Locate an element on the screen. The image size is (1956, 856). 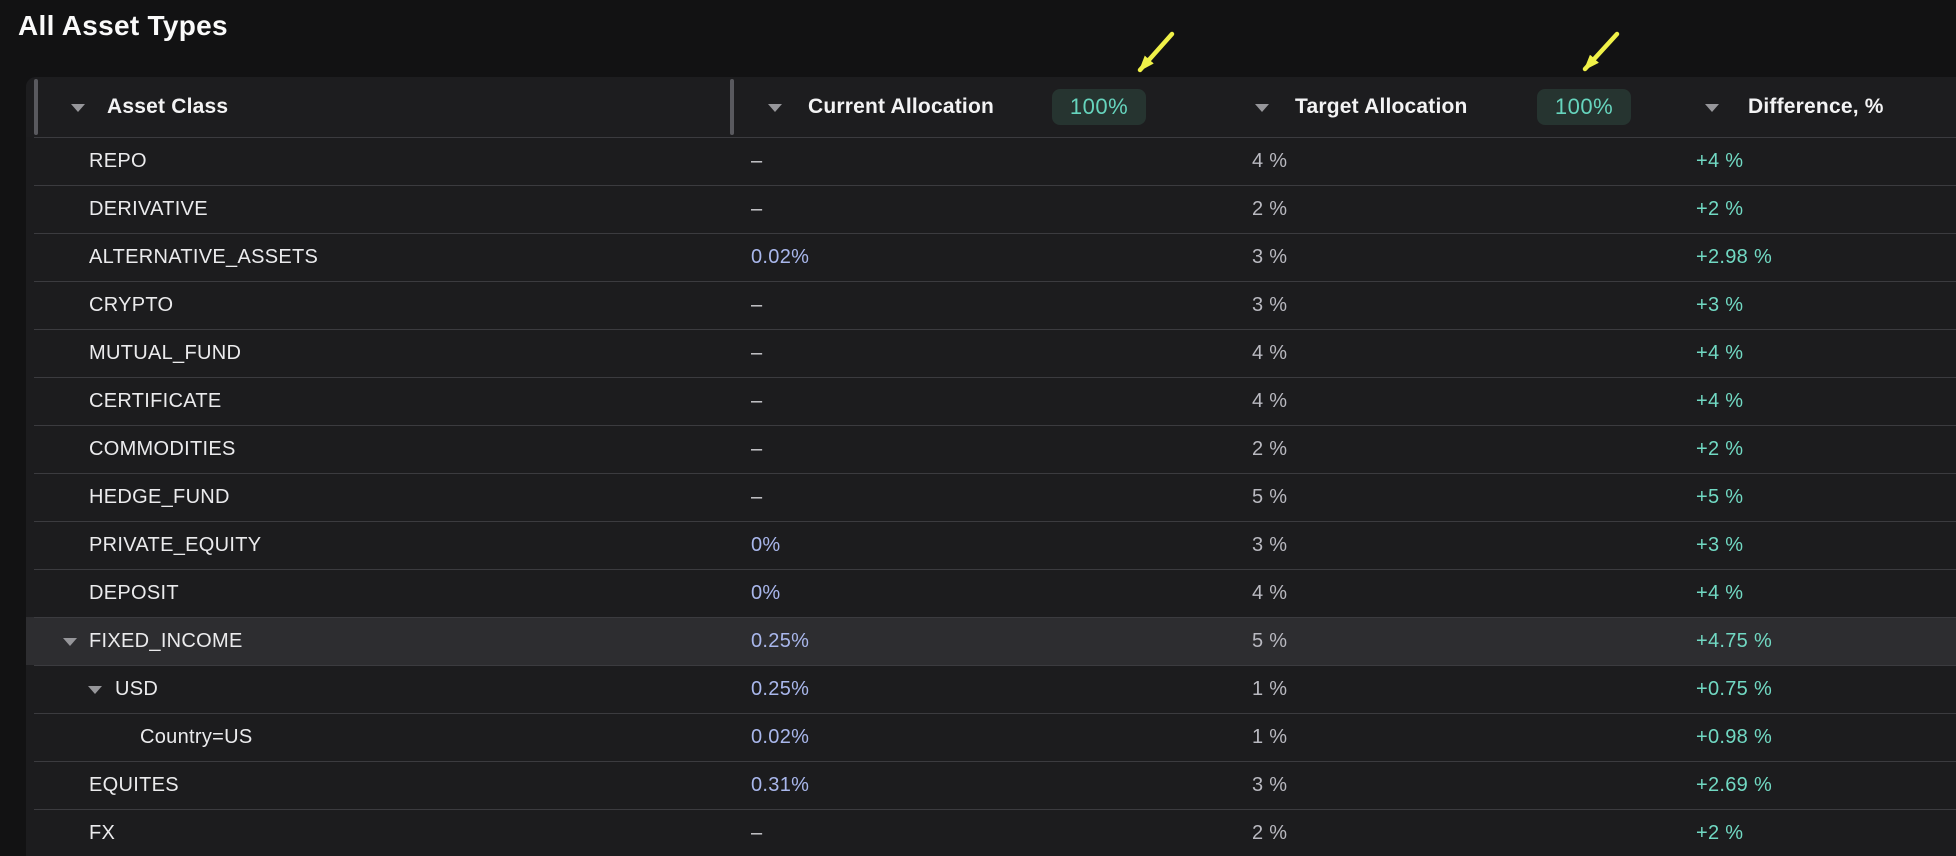
table-row: DEPOSIT 0% 4 % +4 % is located at coordinates (991, 593).